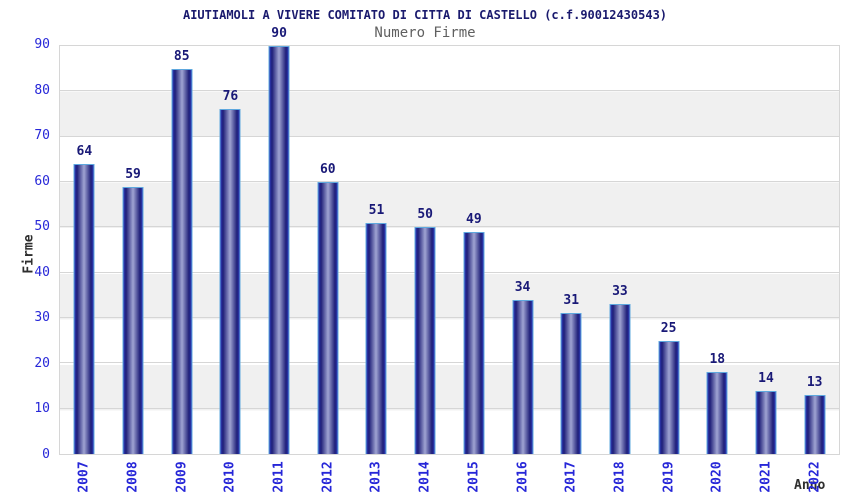 The image size is (850, 500). Describe the element at coordinates (279, 33) in the screenshot. I see `bar-value-label: 90` at that location.